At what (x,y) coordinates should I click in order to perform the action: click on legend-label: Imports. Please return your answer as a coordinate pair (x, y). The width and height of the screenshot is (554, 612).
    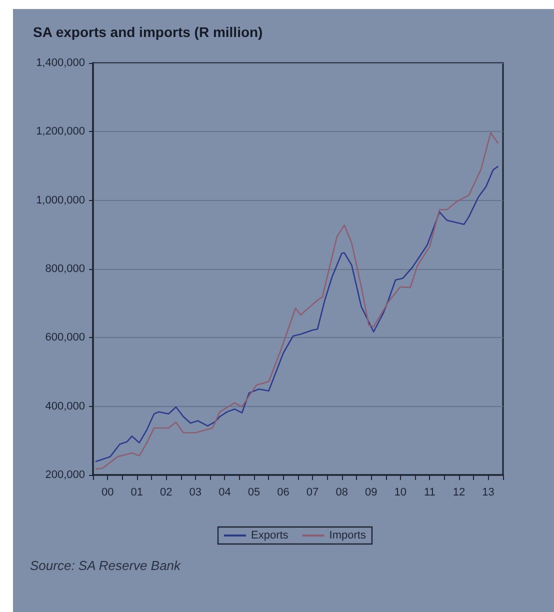
    Looking at the image, I should click on (347, 536).